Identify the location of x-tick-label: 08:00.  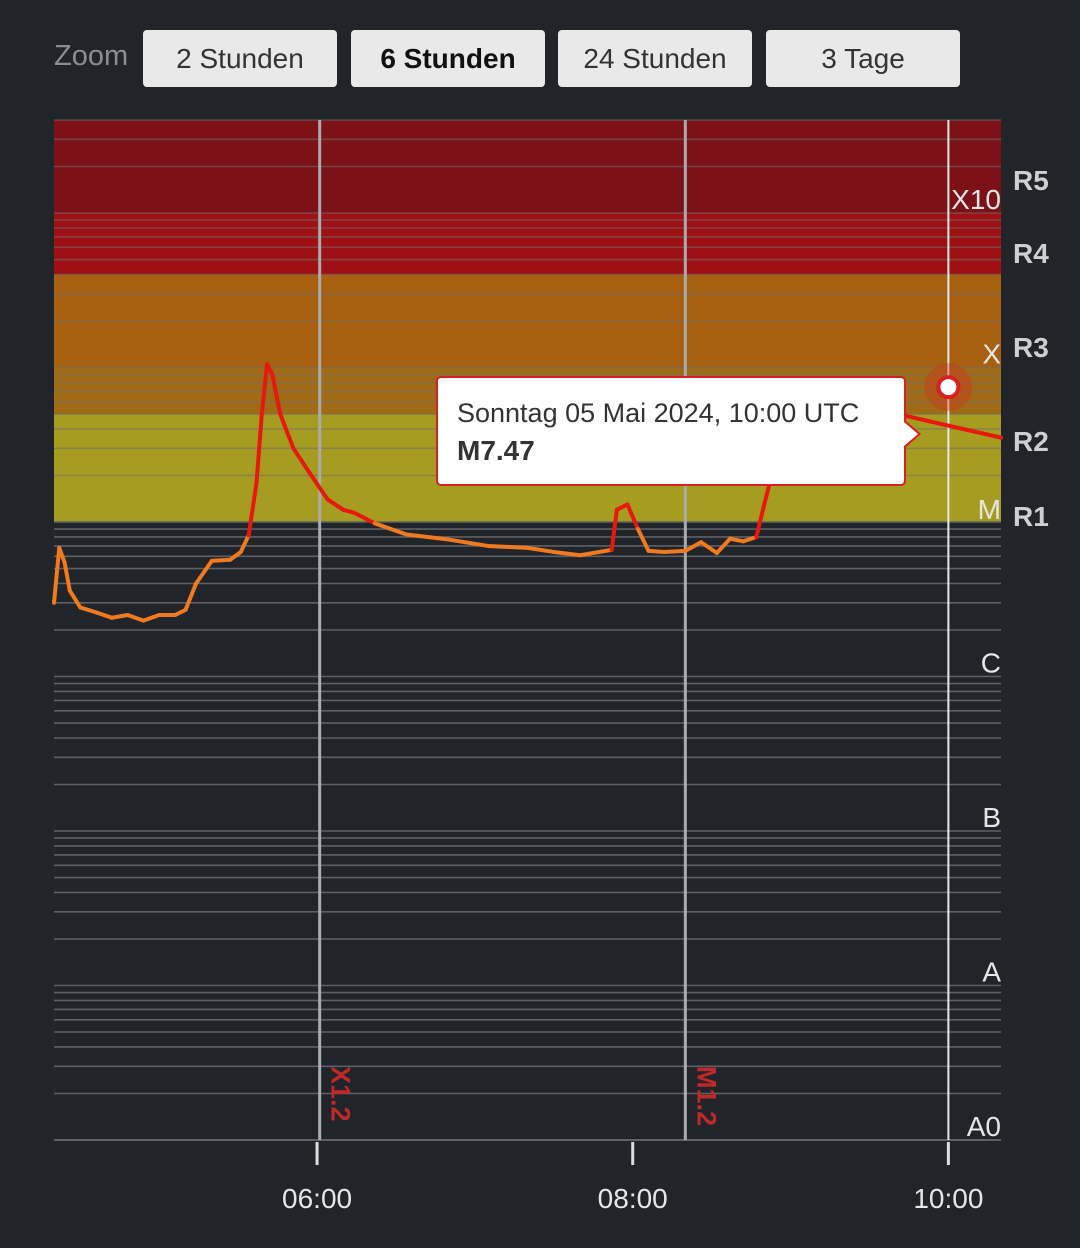
(633, 1198).